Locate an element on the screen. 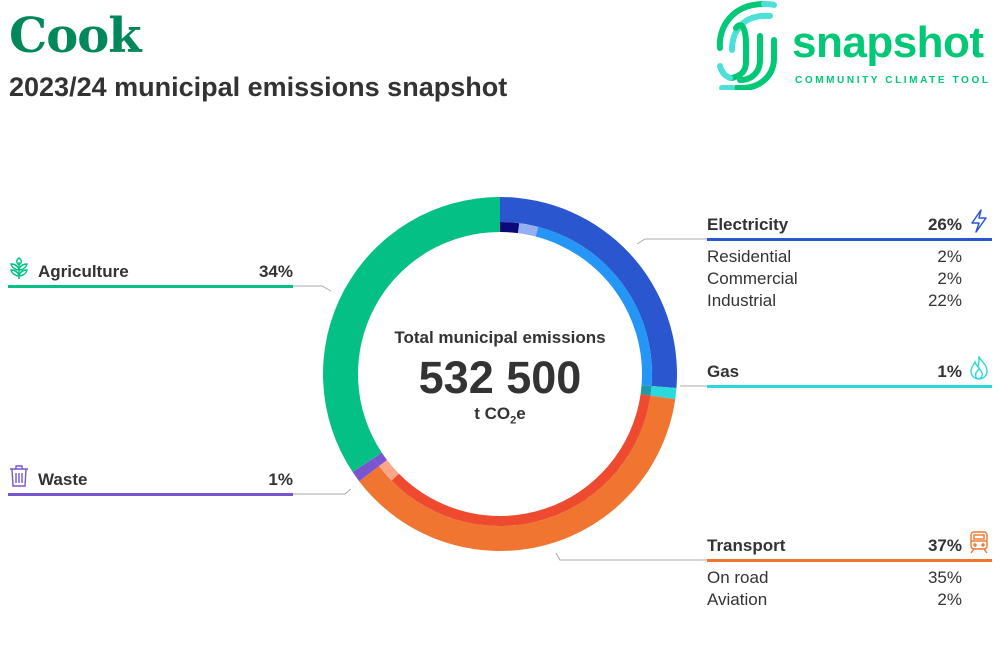  sector-name: Electricity is located at coordinates (748, 224).